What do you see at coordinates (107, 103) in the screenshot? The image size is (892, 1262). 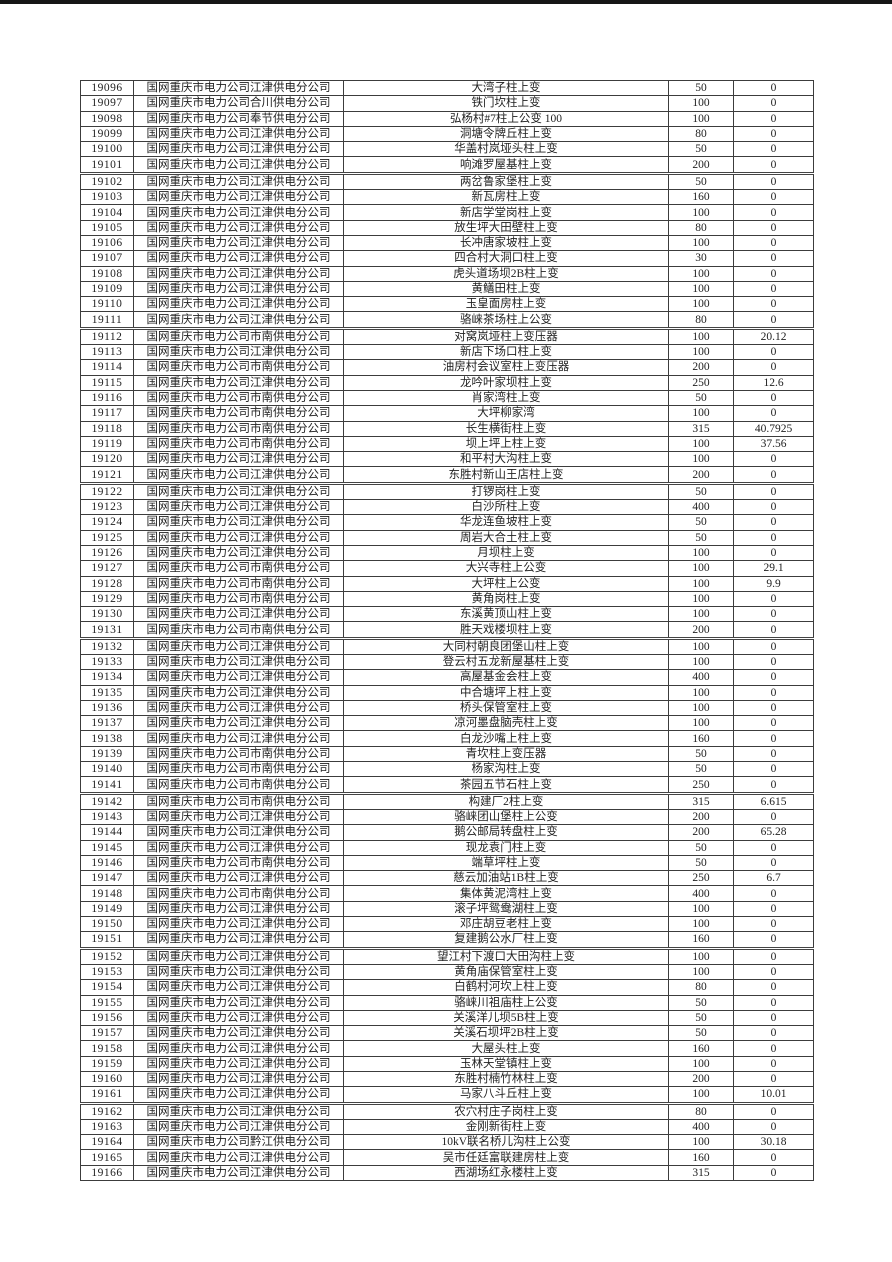 I see `cell-id: 19097` at bounding box center [107, 103].